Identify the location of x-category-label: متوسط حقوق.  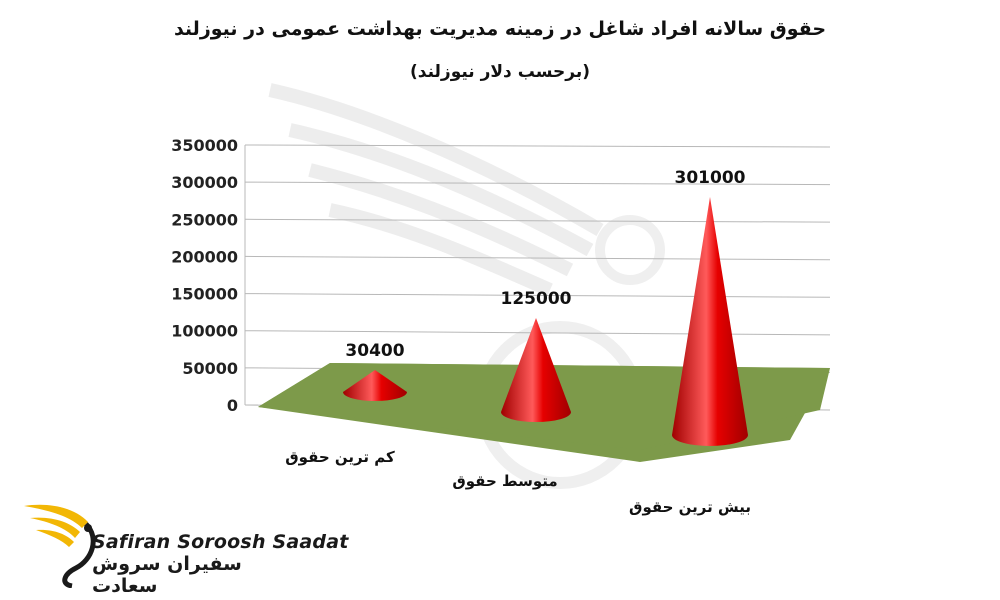
(504, 481).